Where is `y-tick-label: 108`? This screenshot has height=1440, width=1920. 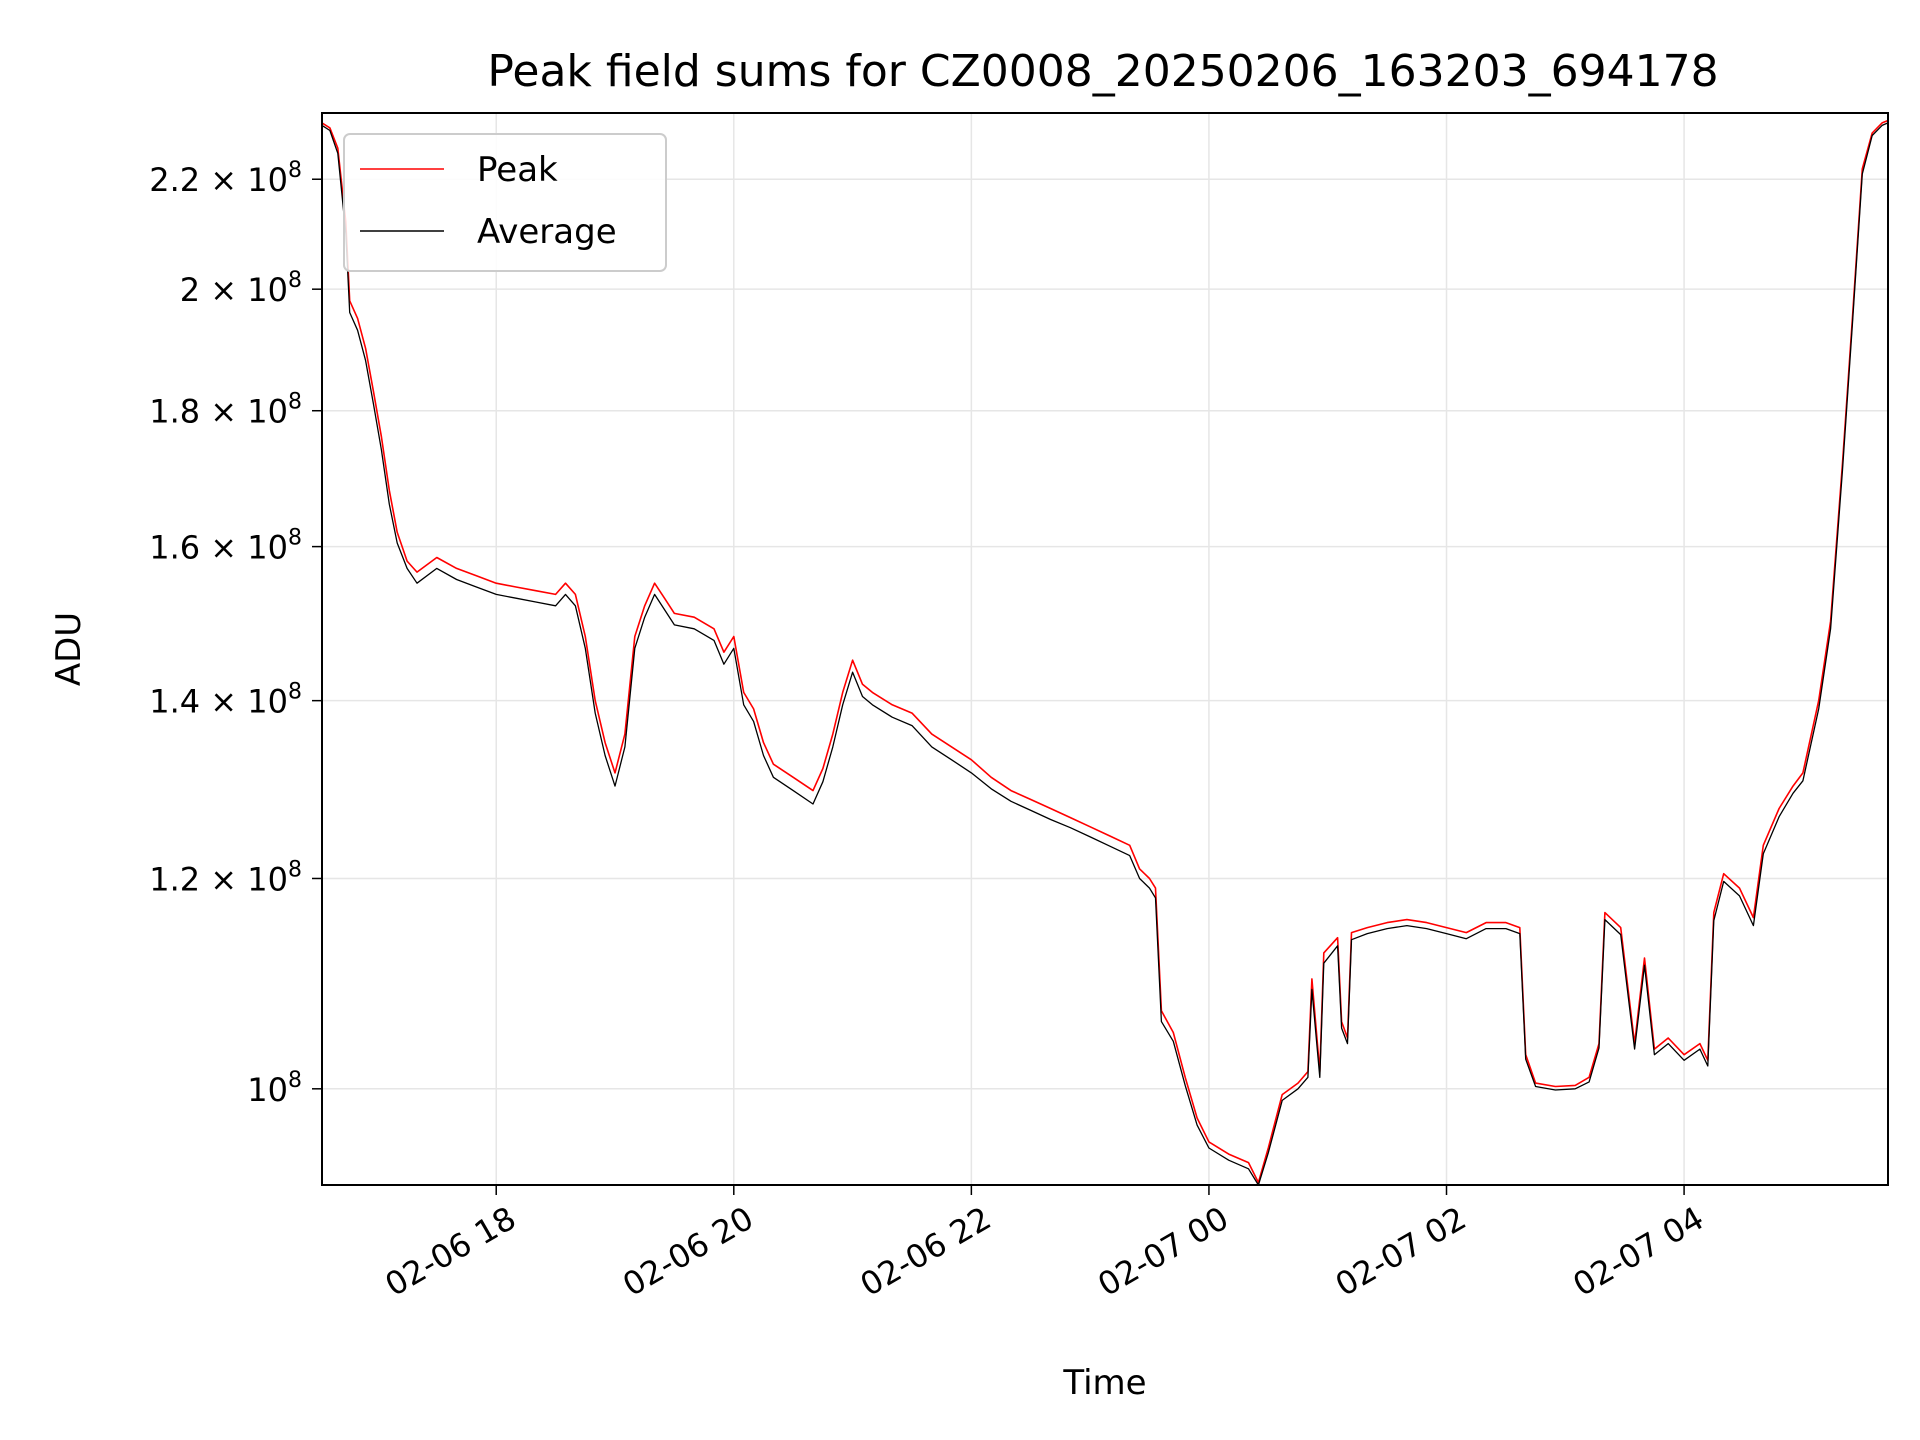 y-tick-label: 108 is located at coordinates (274, 1088).